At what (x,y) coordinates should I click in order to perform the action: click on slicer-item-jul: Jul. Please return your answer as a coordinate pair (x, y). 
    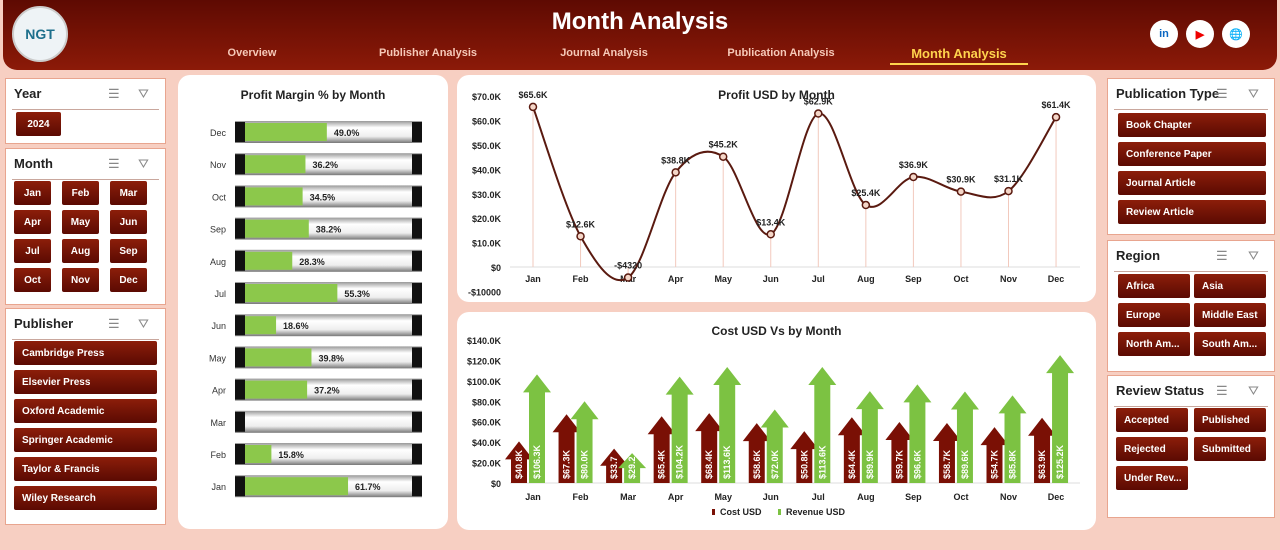
    Looking at the image, I should click on (32, 251).